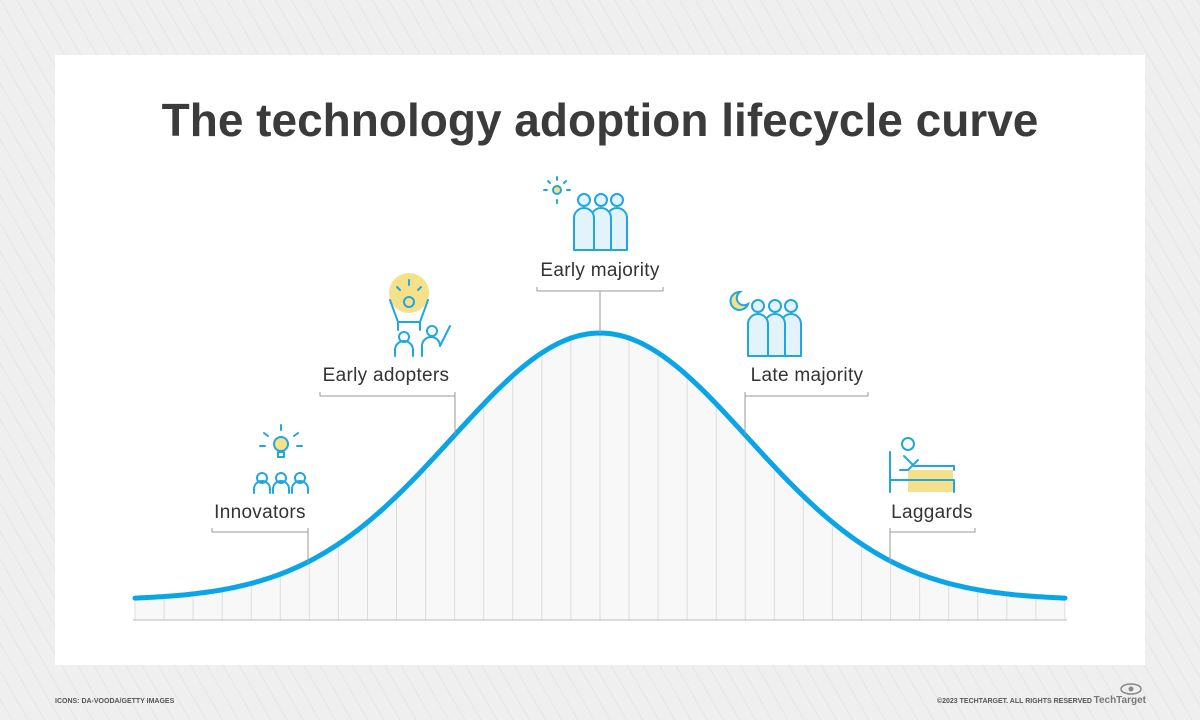 The width and height of the screenshot is (1200, 720). Describe the element at coordinates (585, 213) in the screenshot. I see `icon-early-majority` at that location.